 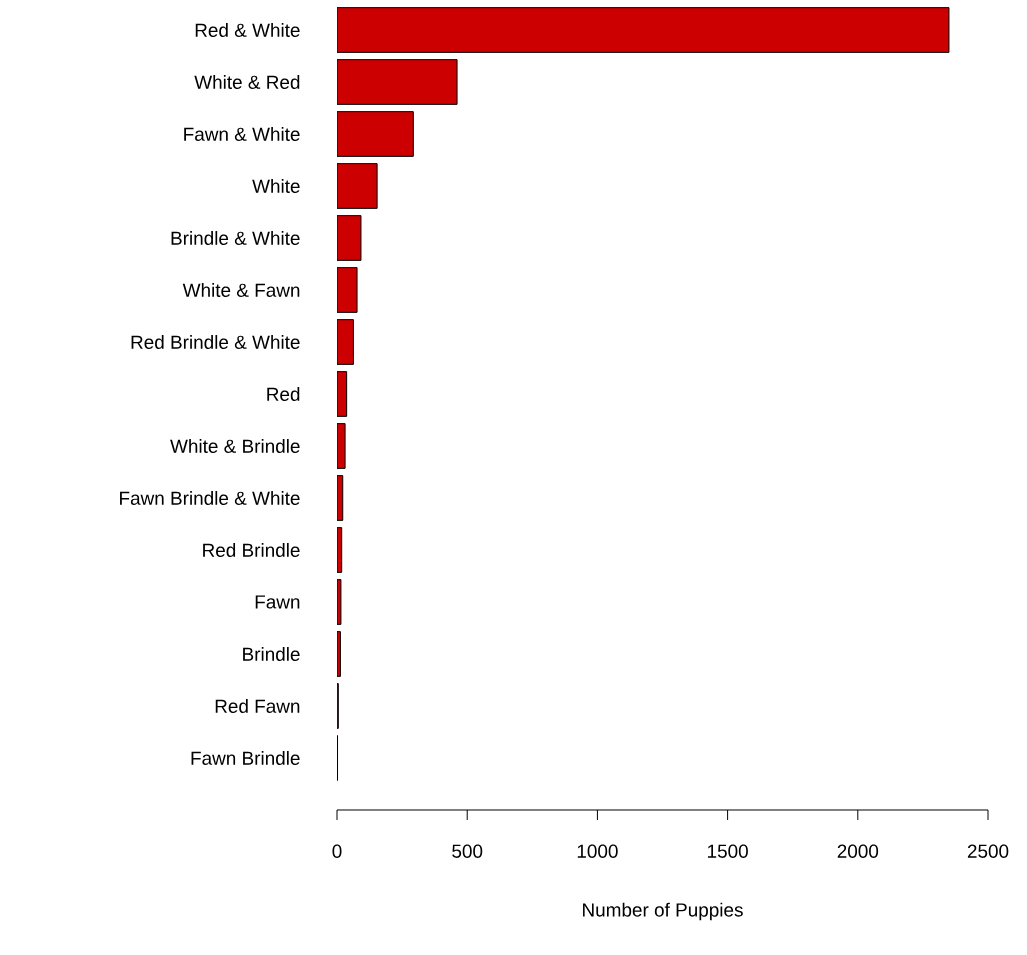 I want to click on y-tick-label: Red, so click(x=283, y=394).